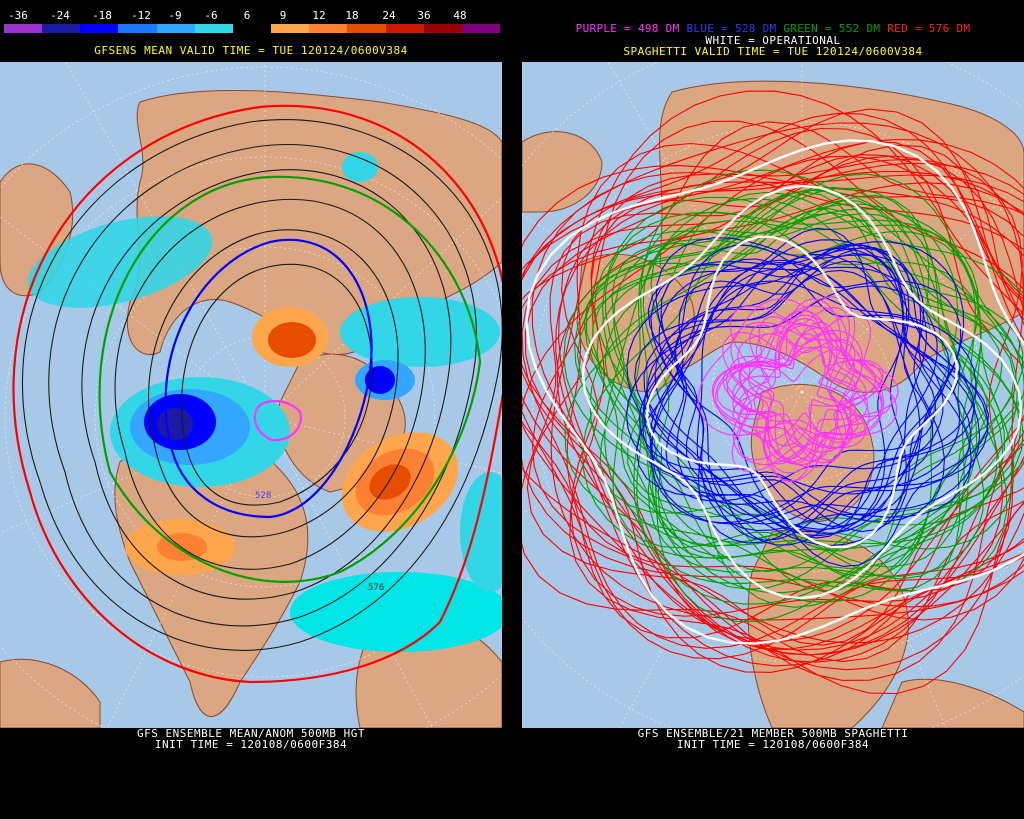 This screenshot has height=819, width=1024. Describe the element at coordinates (251, 744) in the screenshot. I see `left-footer-init-time: INIT TIME = 120108/0600F384` at that location.